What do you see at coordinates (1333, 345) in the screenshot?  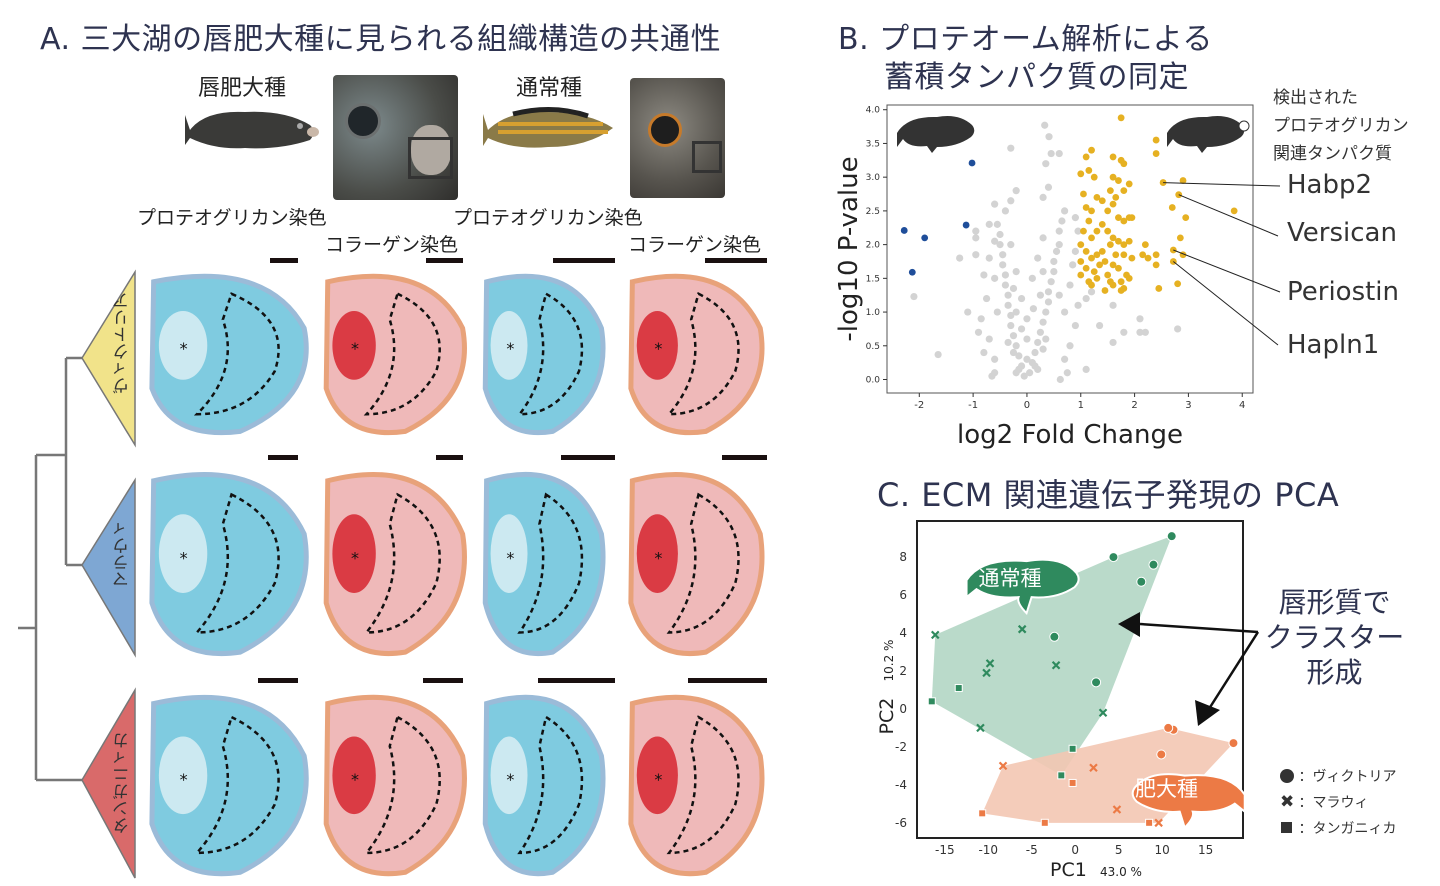 I see `gene-label-hapln1: Hapln1` at bounding box center [1333, 345].